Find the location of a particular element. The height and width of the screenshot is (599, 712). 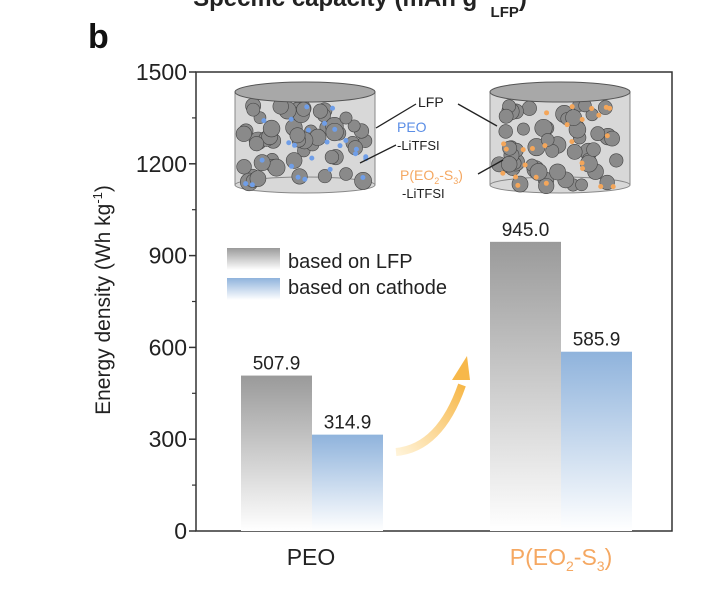

panel-label: b is located at coordinates (98, 37).